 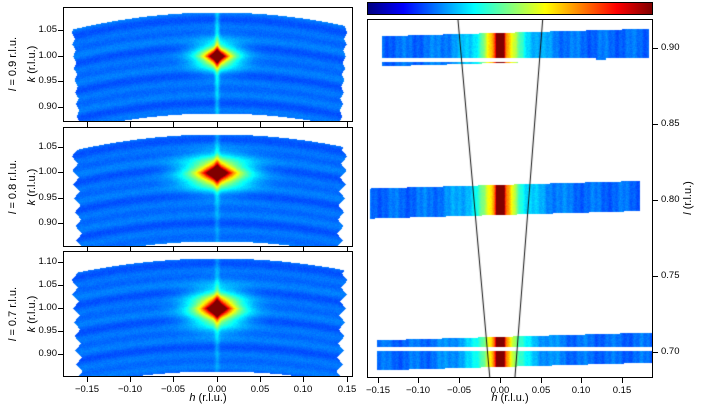 I want to click on y-tick-label: 0.75, so click(x=670, y=275).